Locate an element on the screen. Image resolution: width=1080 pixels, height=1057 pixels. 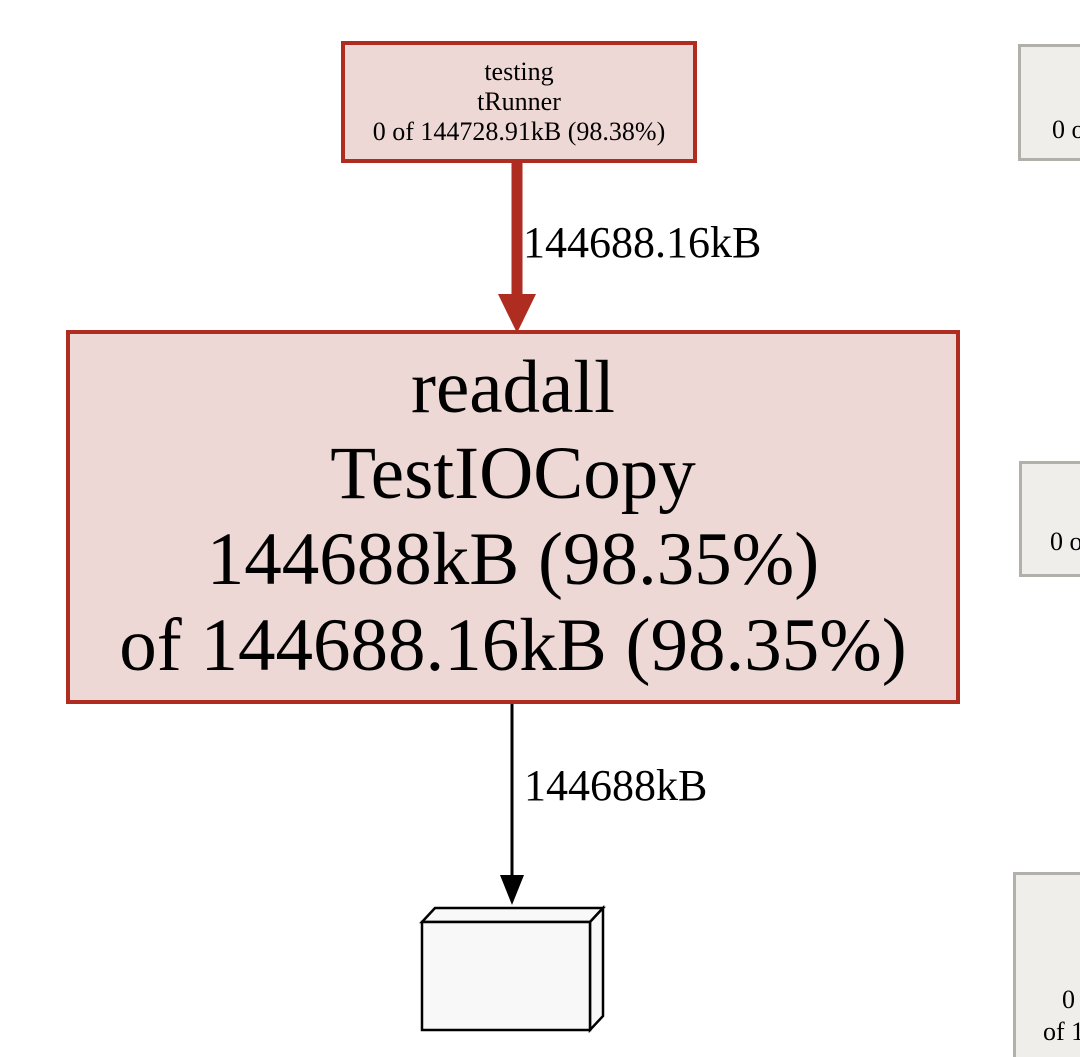
edge-label-trunner-readall: 144688.16kB is located at coordinates (642, 242).